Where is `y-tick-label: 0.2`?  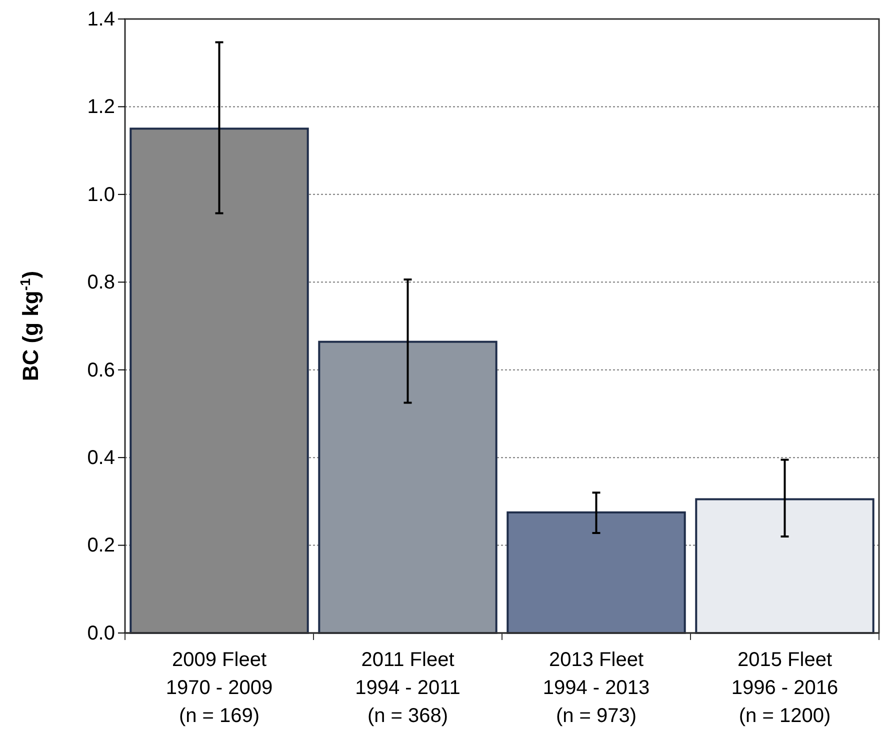
y-tick-label: 0.2 is located at coordinates (101, 545).